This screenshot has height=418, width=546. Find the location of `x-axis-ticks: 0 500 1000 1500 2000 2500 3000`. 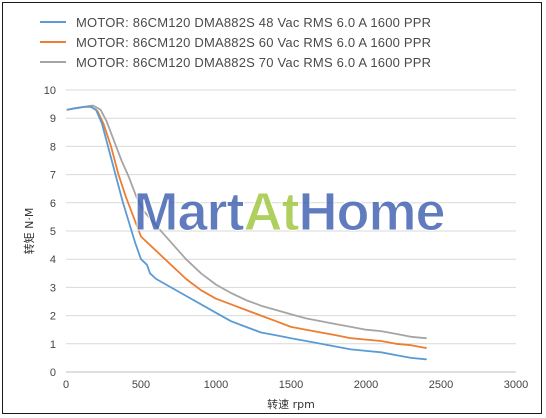

x-axis-ticks: 0 500 1000 1500 2000 2500 3000 is located at coordinates (295, 385).